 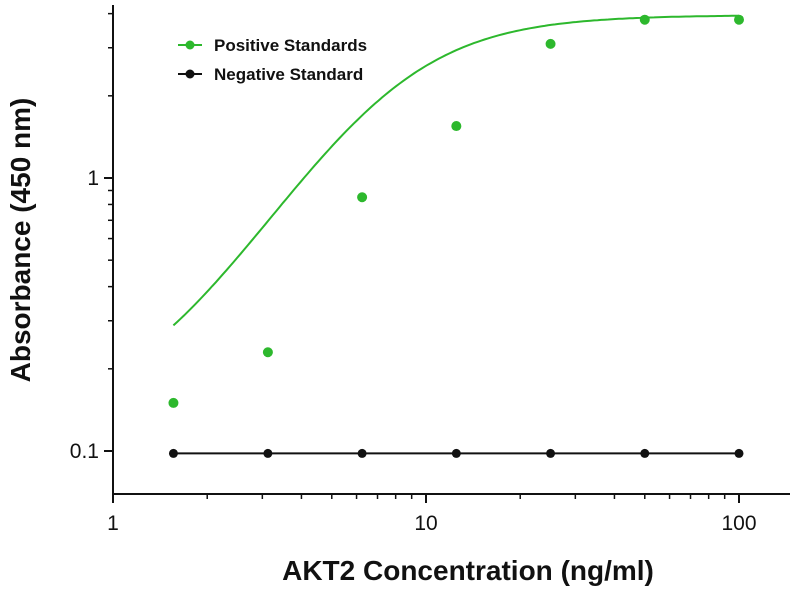 What do you see at coordinates (290, 45) in the screenshot?
I see `legend-positive-label: Positive Standards` at bounding box center [290, 45].